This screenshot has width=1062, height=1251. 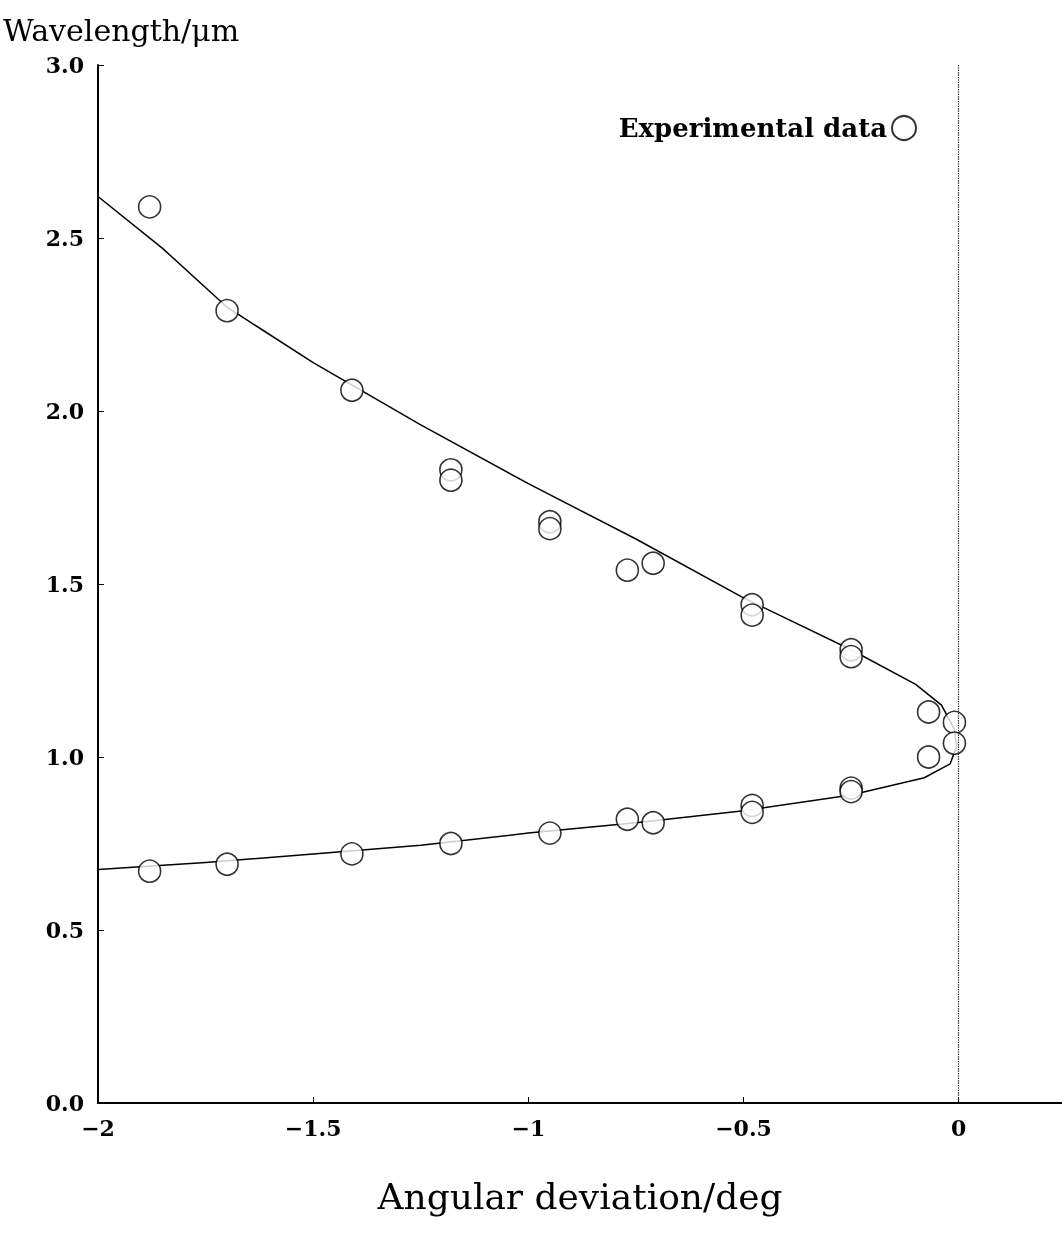 I want to click on y-tick-label: 1.5, so click(x=64, y=584).